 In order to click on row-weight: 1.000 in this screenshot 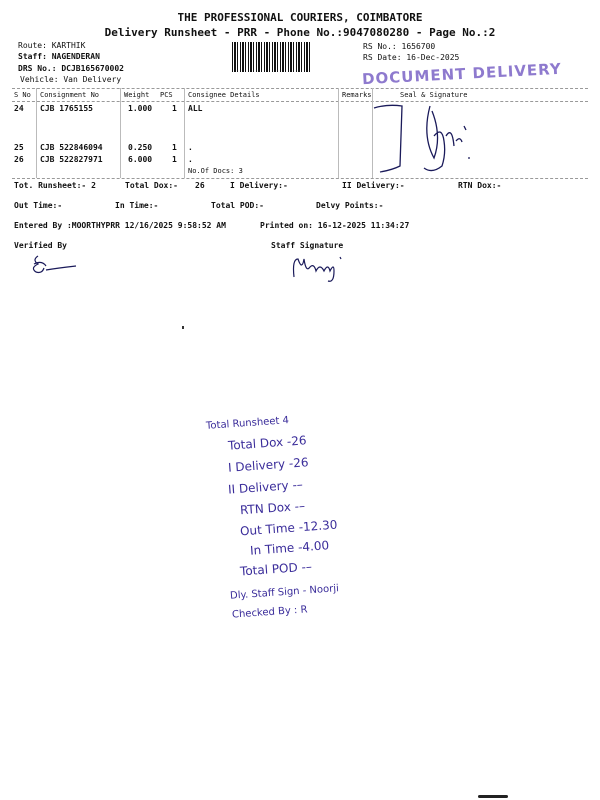, I will do `click(140, 108)`.